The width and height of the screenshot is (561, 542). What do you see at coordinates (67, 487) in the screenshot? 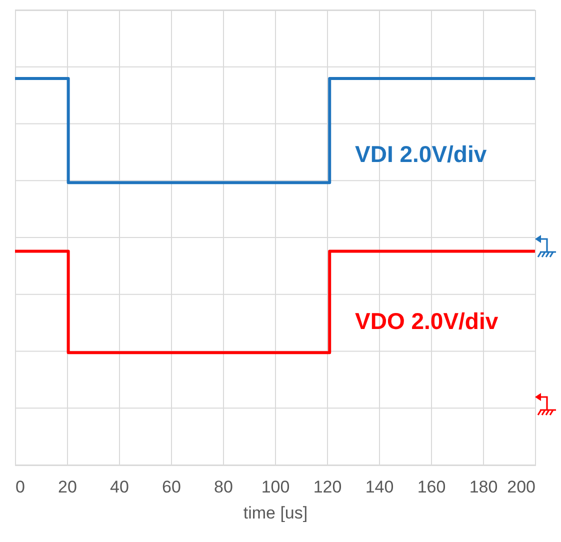
I see `x-tick-label: 20` at bounding box center [67, 487].